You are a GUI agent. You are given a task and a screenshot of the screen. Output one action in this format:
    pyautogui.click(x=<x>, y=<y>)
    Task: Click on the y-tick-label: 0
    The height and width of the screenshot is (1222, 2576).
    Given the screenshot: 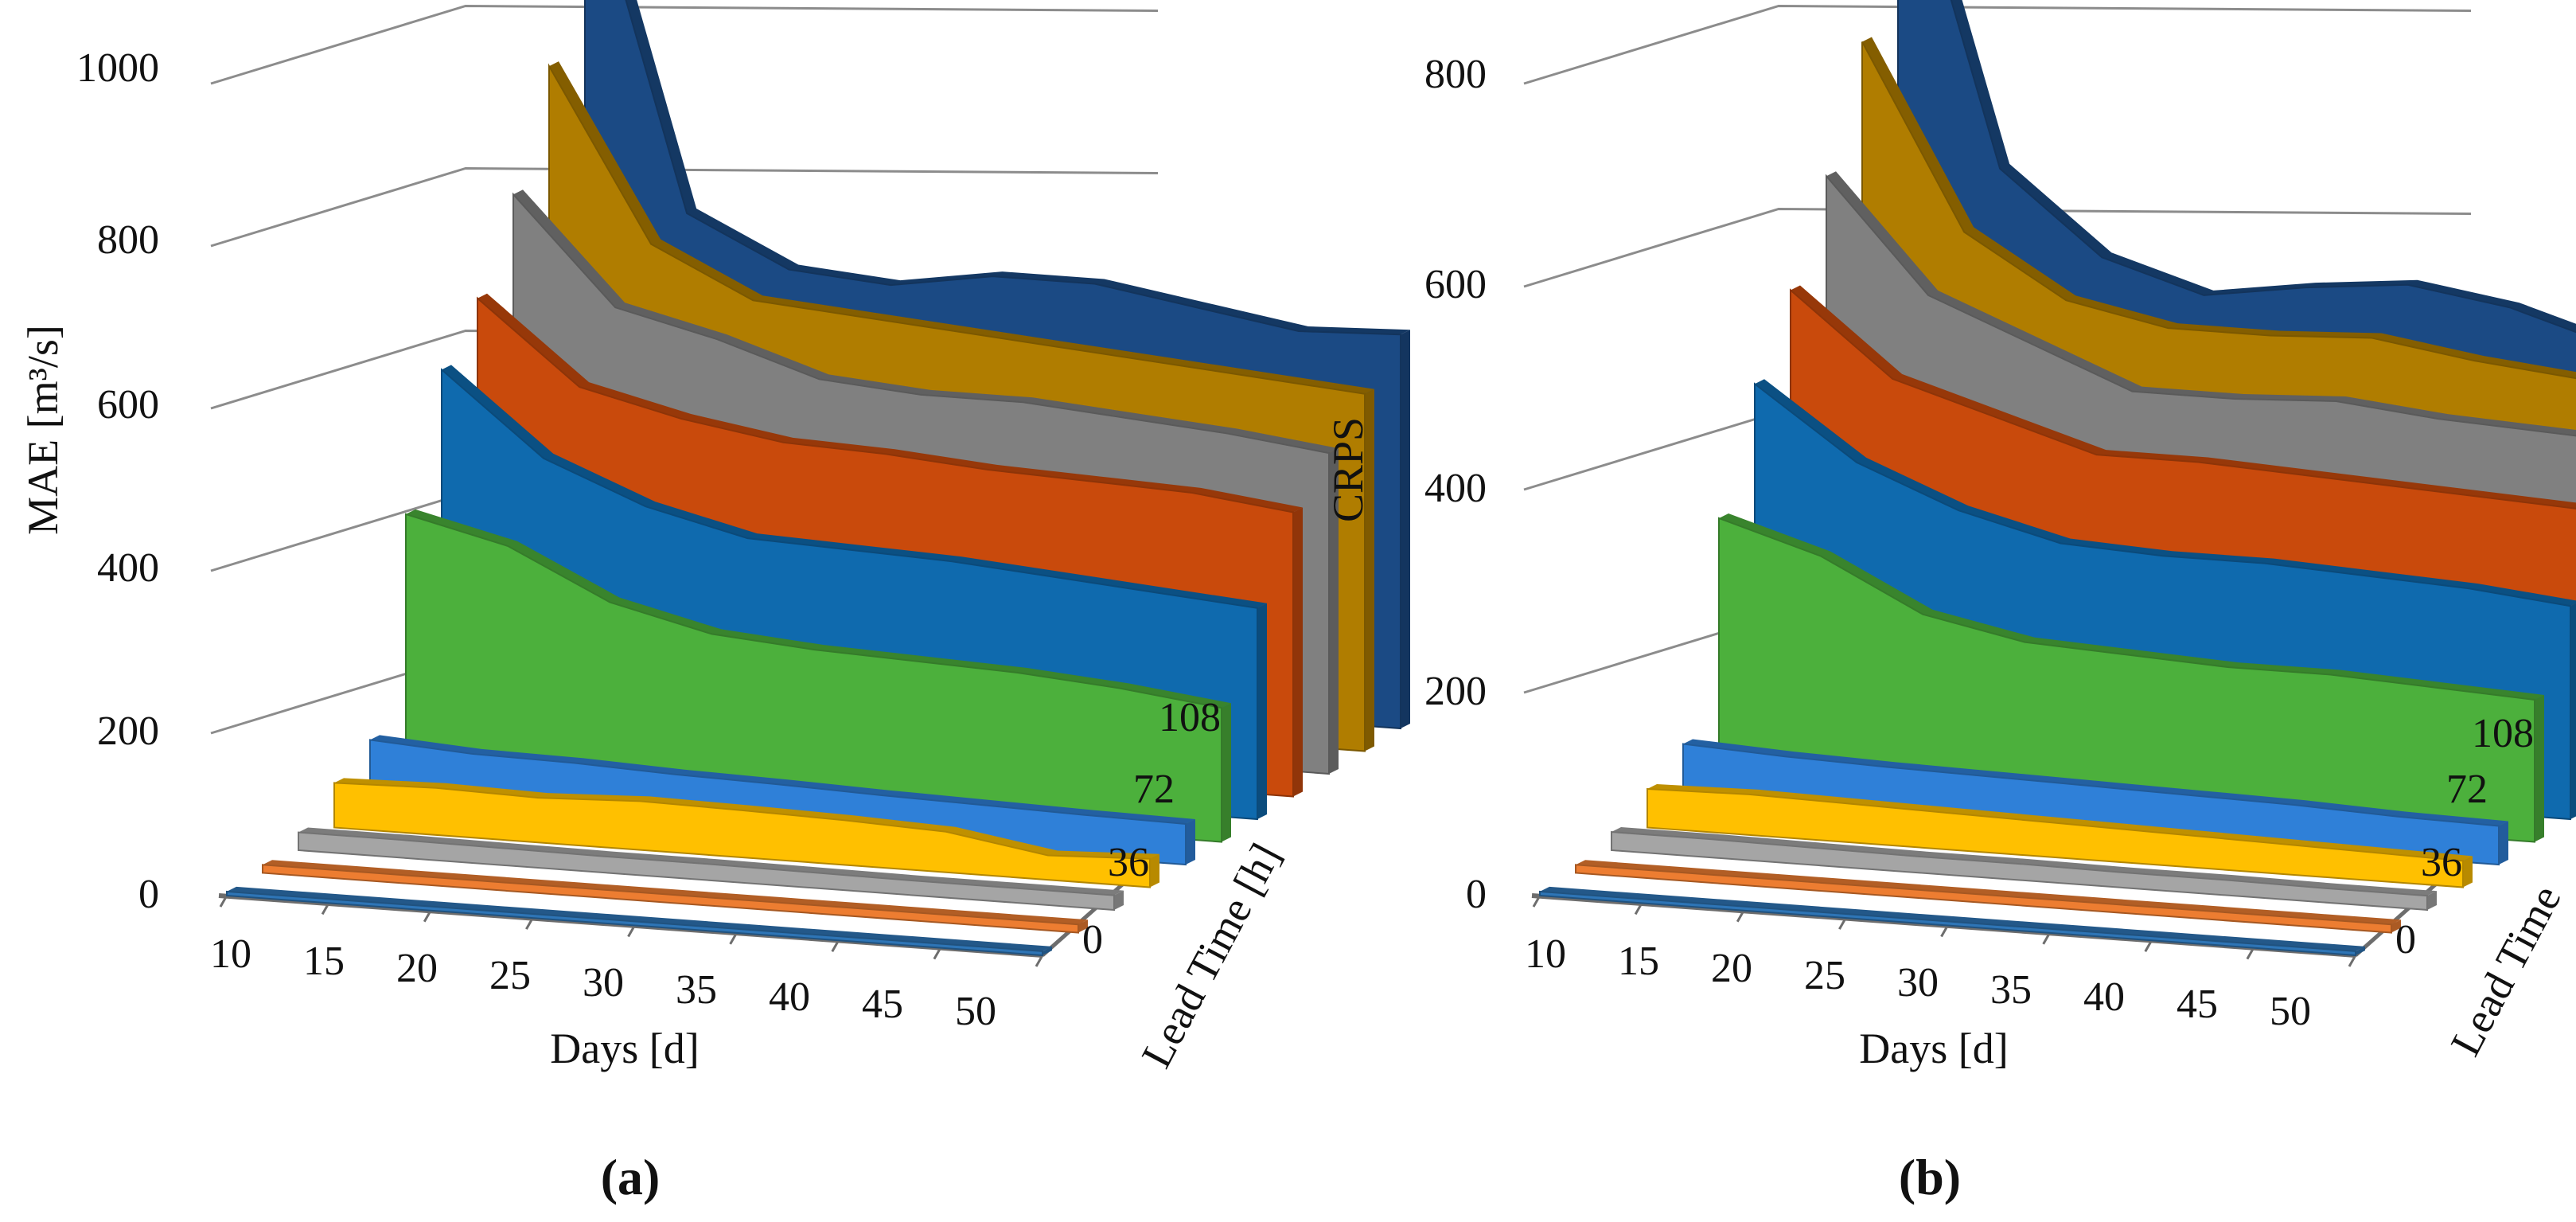 What is the action you would take?
    pyautogui.click(x=148, y=894)
    